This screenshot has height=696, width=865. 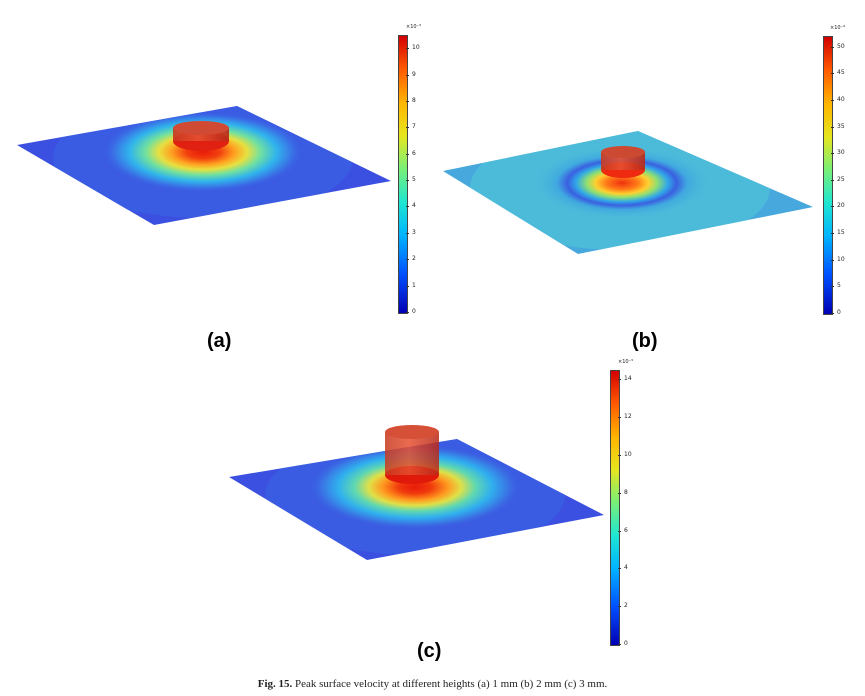 I want to click on panel-c-label: (c), so click(x=429, y=651).